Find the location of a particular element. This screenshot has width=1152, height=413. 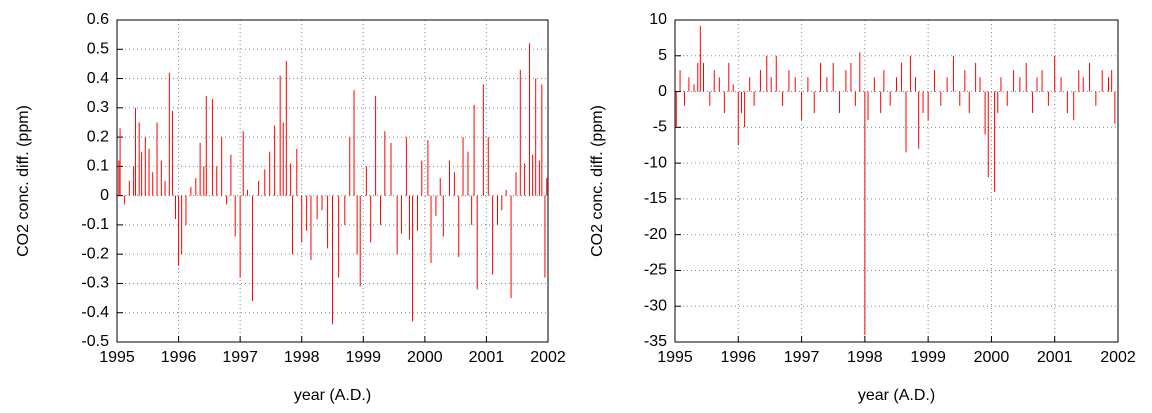

y-tick-label: -0.2 is located at coordinates (95, 253).